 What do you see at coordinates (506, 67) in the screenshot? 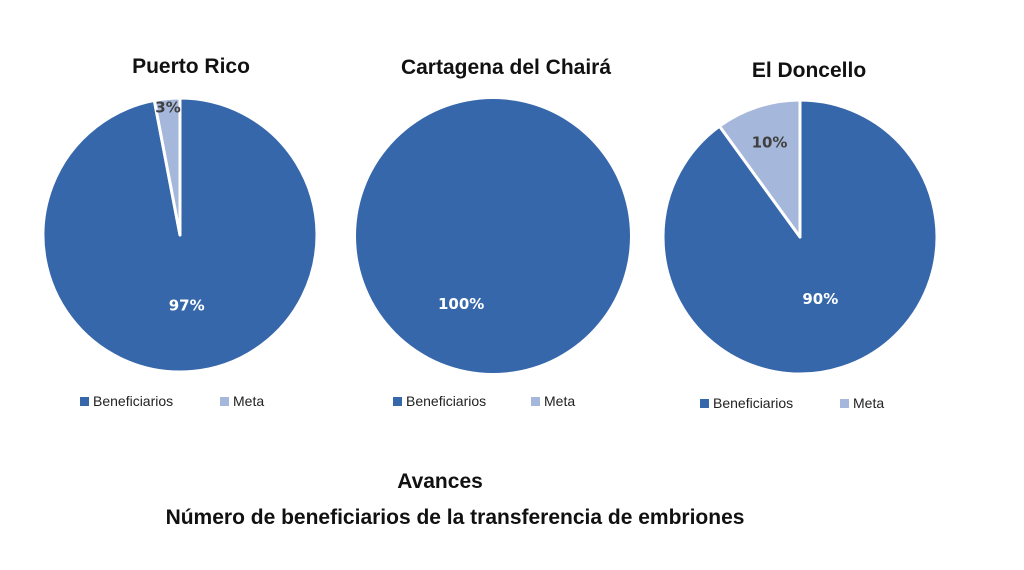
I see `chart-title-cartagena: Cartagena del Chairá` at bounding box center [506, 67].